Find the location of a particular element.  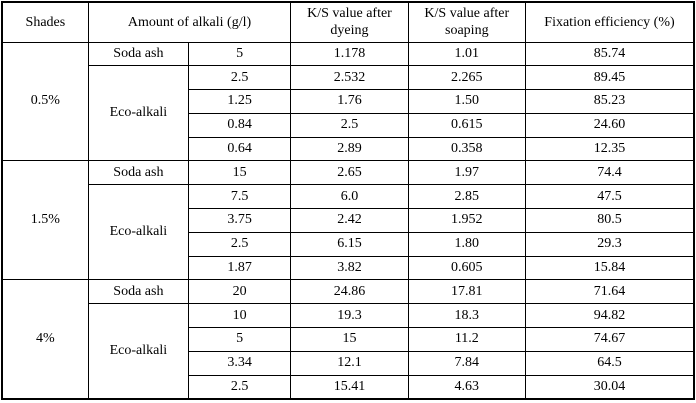

fixation-cell: 15.84 is located at coordinates (609, 268).